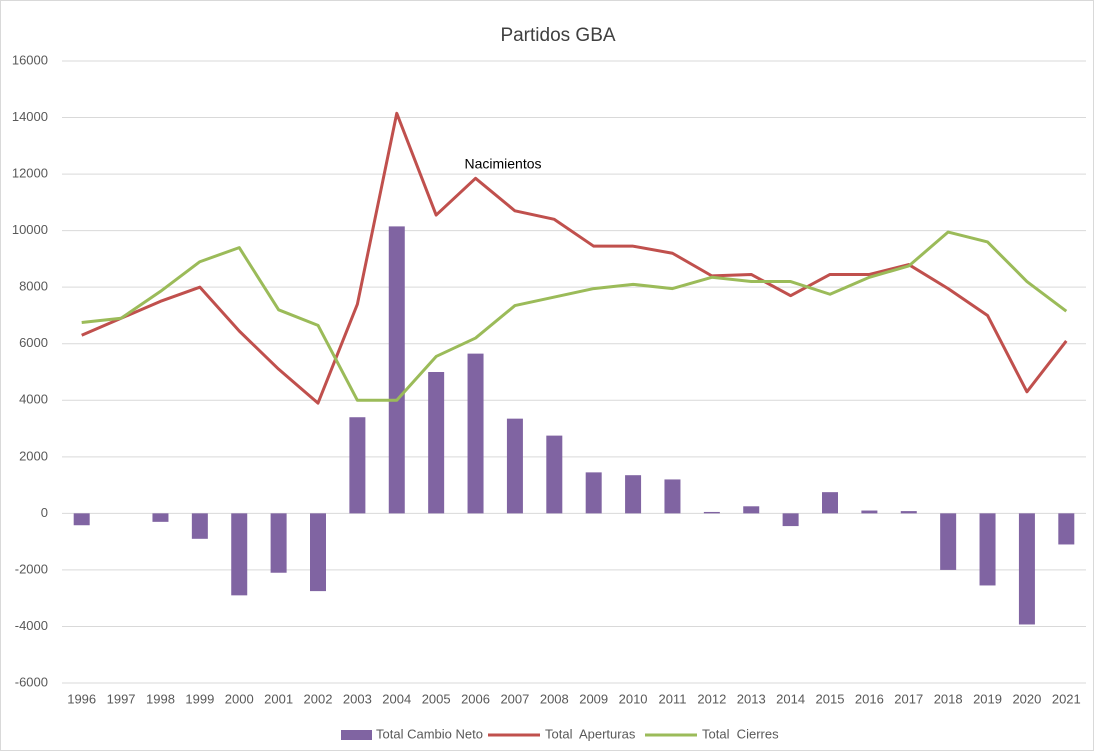  Describe the element at coordinates (429, 733) in the screenshot. I see `legend-label: Total Cambio Neto` at that location.